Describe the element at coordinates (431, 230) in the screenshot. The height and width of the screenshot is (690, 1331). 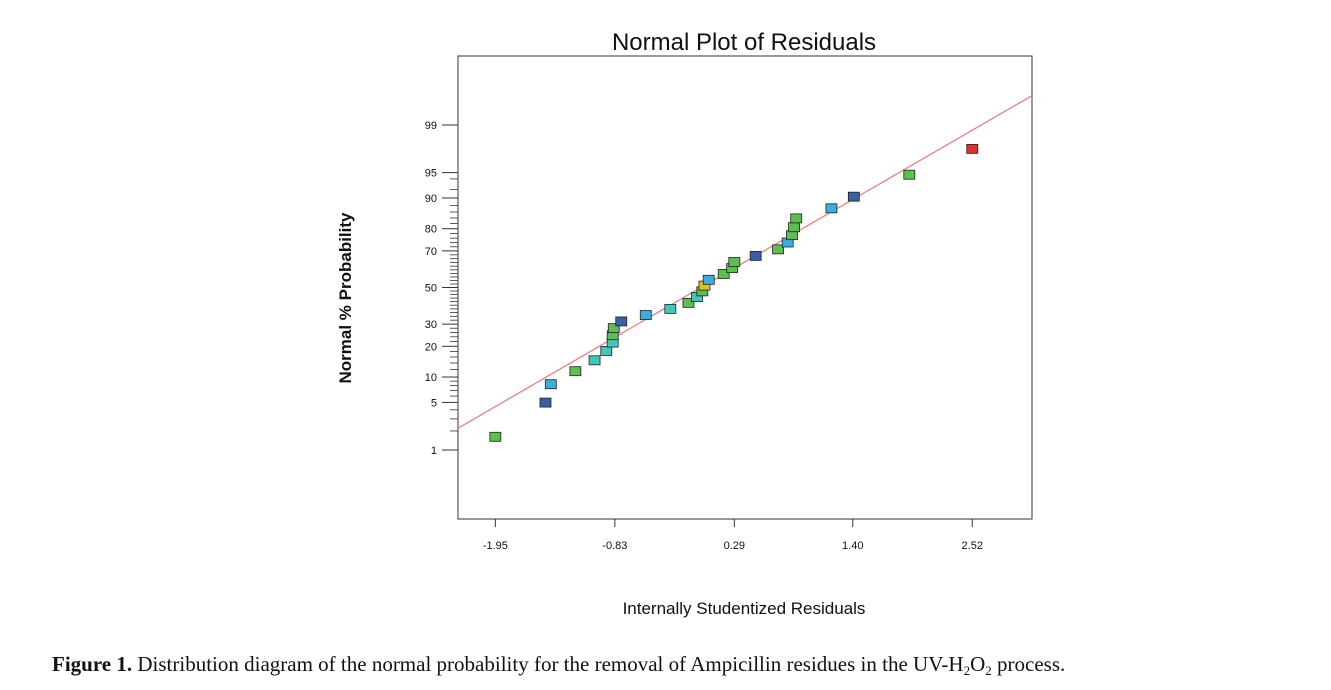
I see `y-tick-label: 80` at that location.